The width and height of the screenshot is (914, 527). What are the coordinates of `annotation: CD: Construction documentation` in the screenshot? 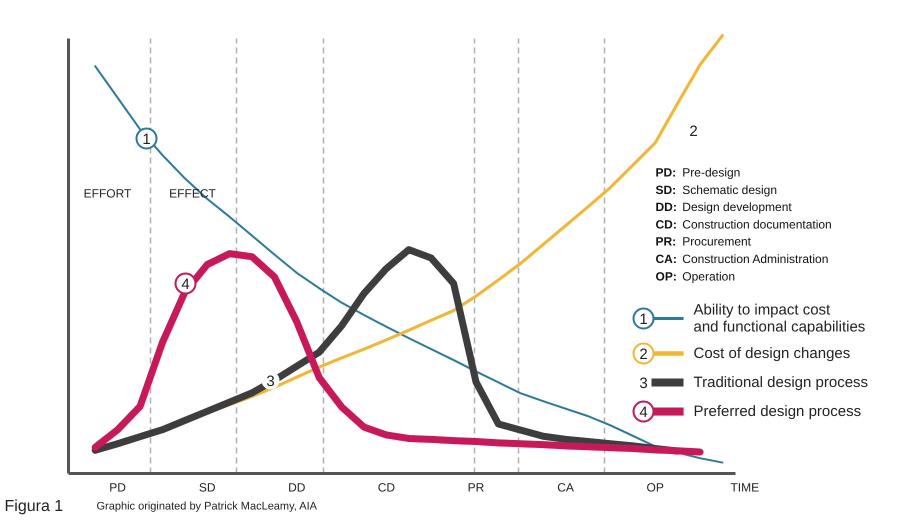 It's located at (744, 224).